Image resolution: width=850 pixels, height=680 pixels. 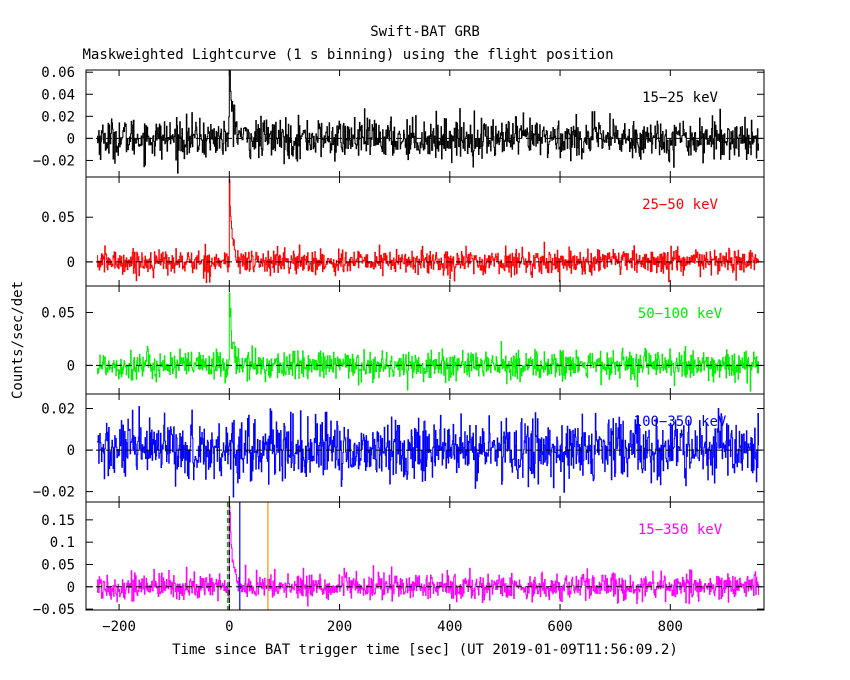 I want to click on x-tick-label: 400, so click(x=449, y=627).